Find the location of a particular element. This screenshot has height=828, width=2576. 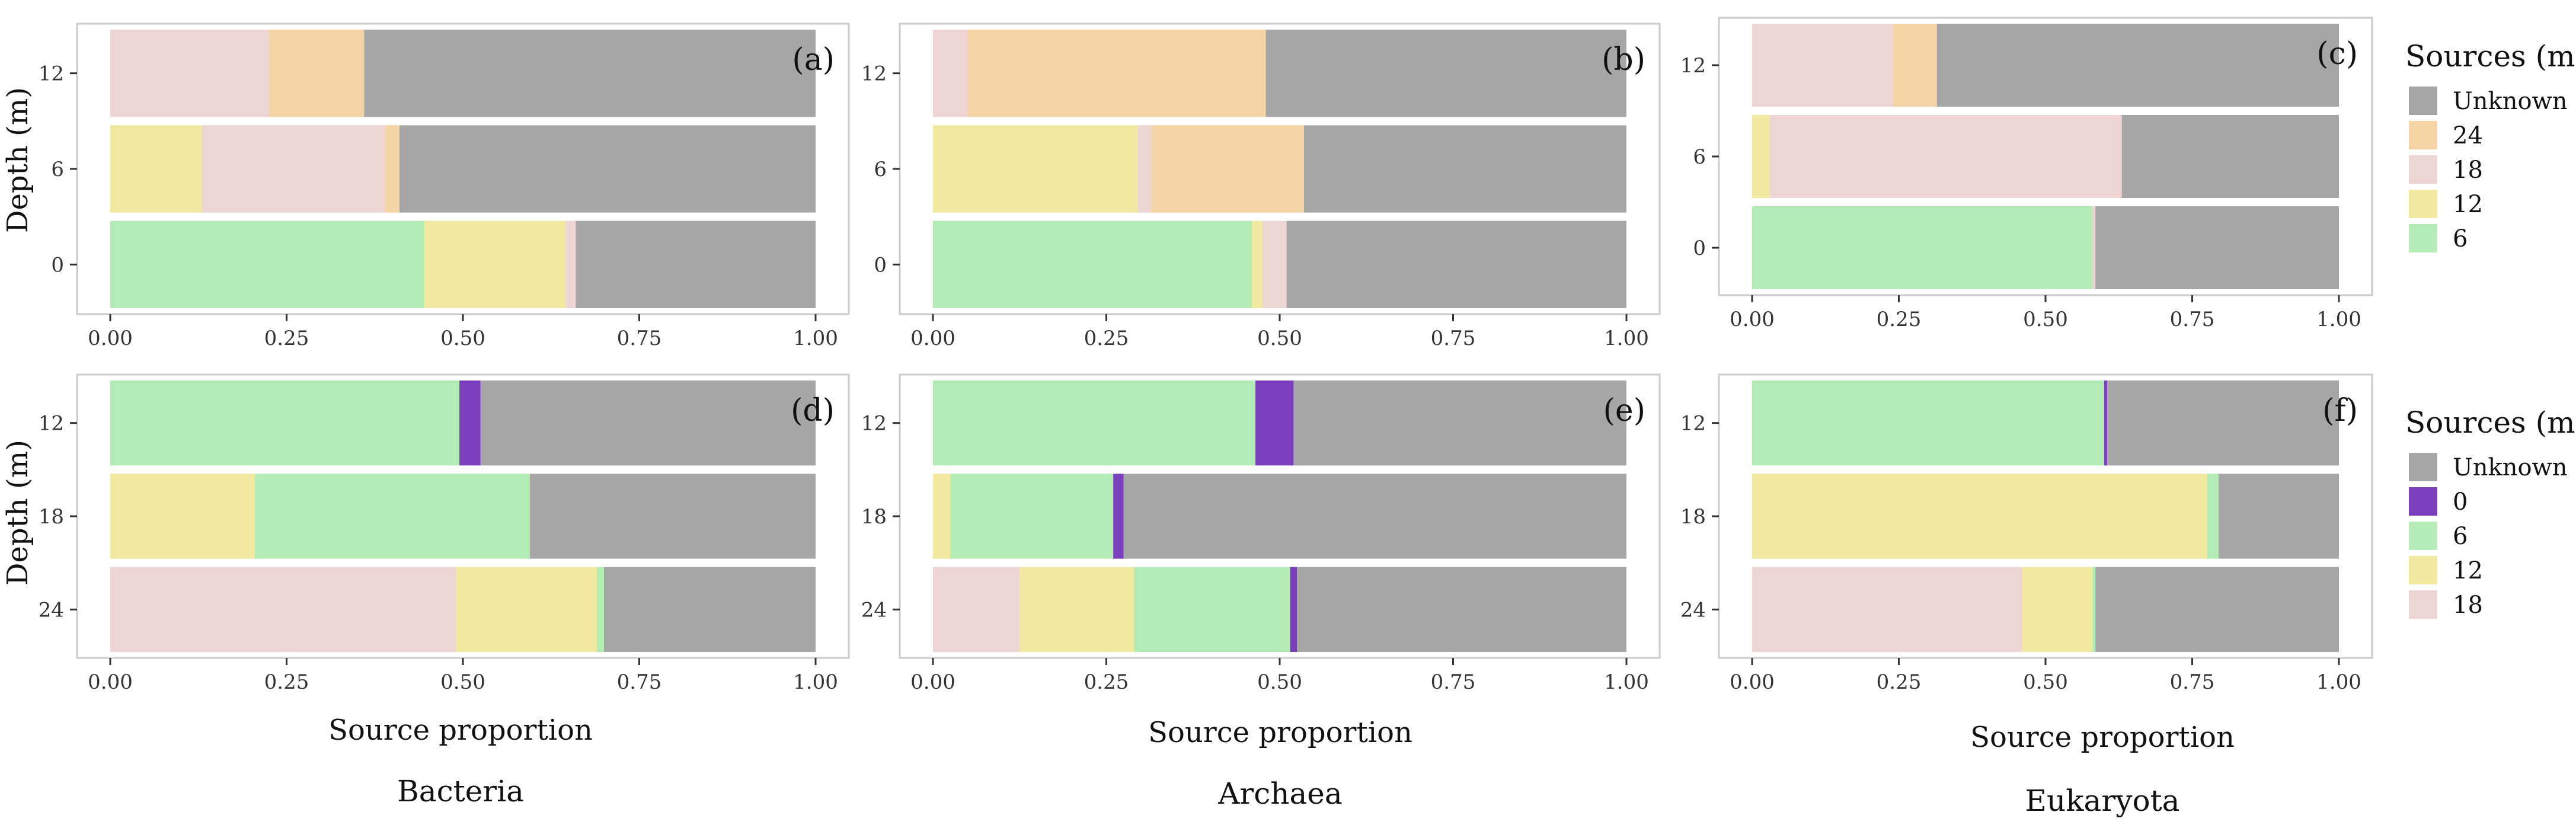

panel-label: (f) is located at coordinates (2340, 411).